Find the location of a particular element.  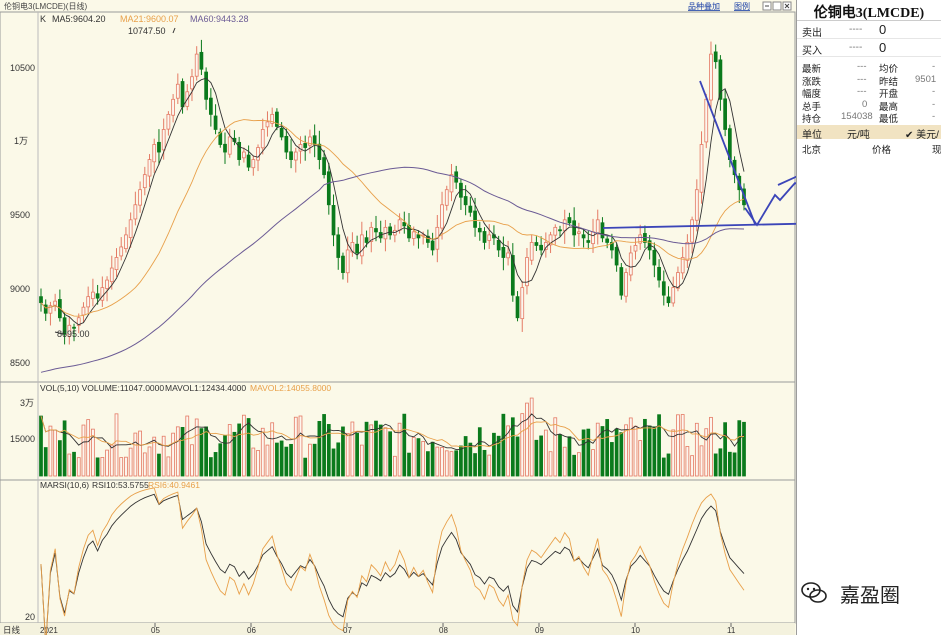

unit-bar: 单位 元/吨 ✔ 美元/ is located at coordinates (869, 132).